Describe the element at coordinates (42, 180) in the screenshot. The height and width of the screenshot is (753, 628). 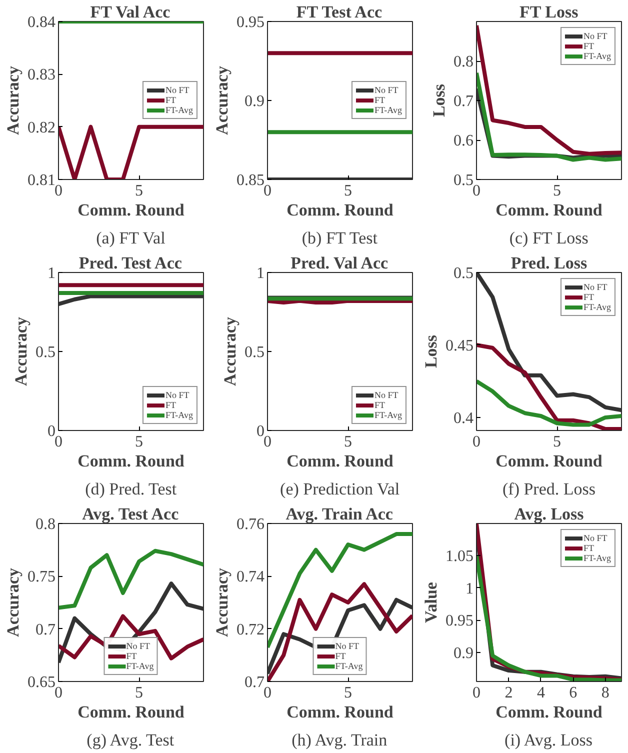
I see `y-tick-label: 0.81` at that location.